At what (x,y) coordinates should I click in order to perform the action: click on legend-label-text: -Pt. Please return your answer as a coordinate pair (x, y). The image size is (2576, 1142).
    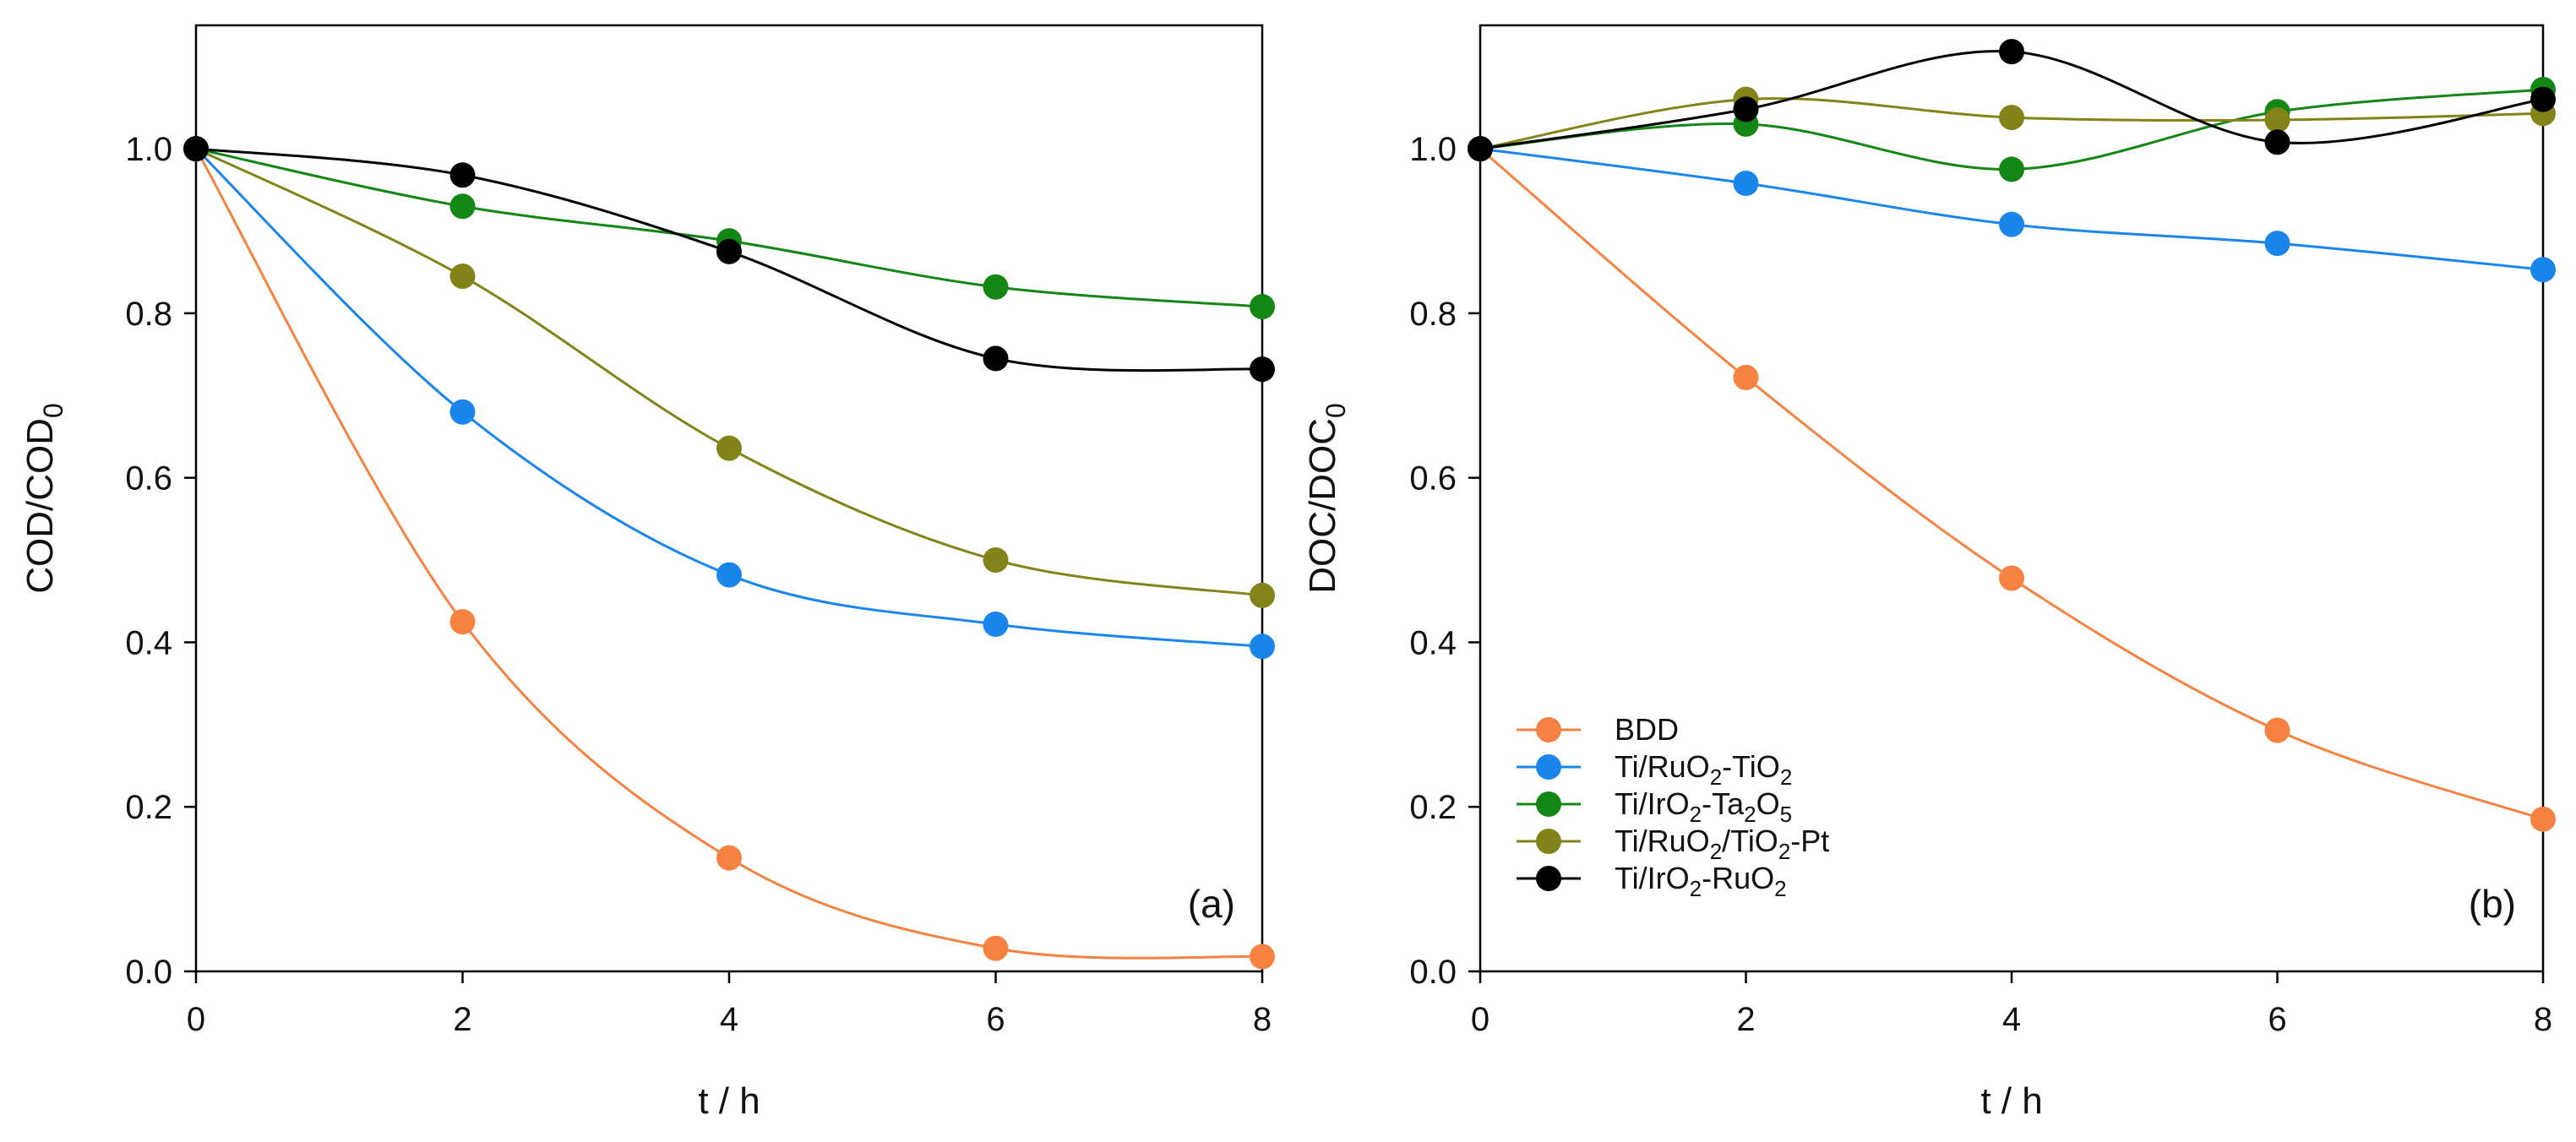
    Looking at the image, I should click on (1809, 841).